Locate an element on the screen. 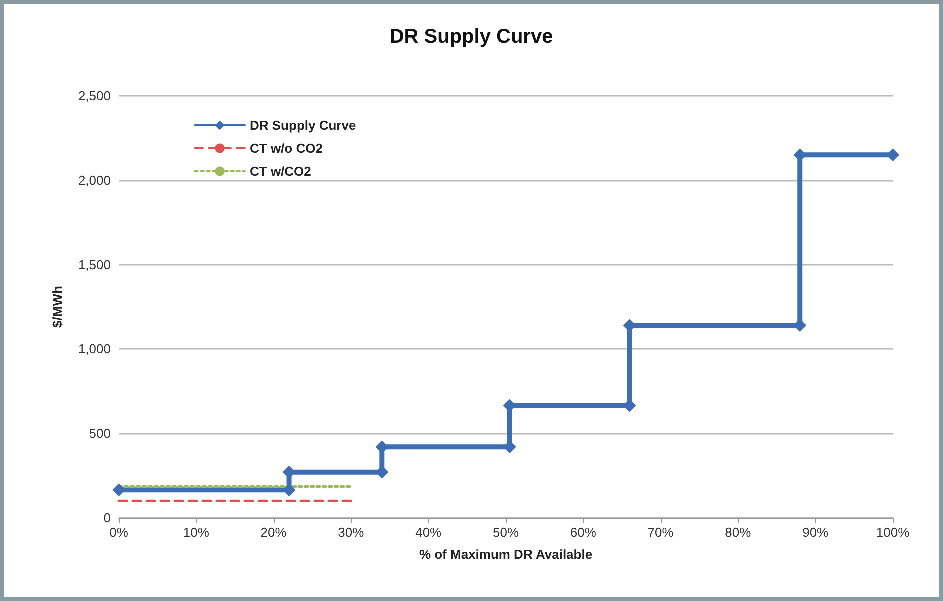 The width and height of the screenshot is (943, 601). x-tick-label: 10% is located at coordinates (196, 532).